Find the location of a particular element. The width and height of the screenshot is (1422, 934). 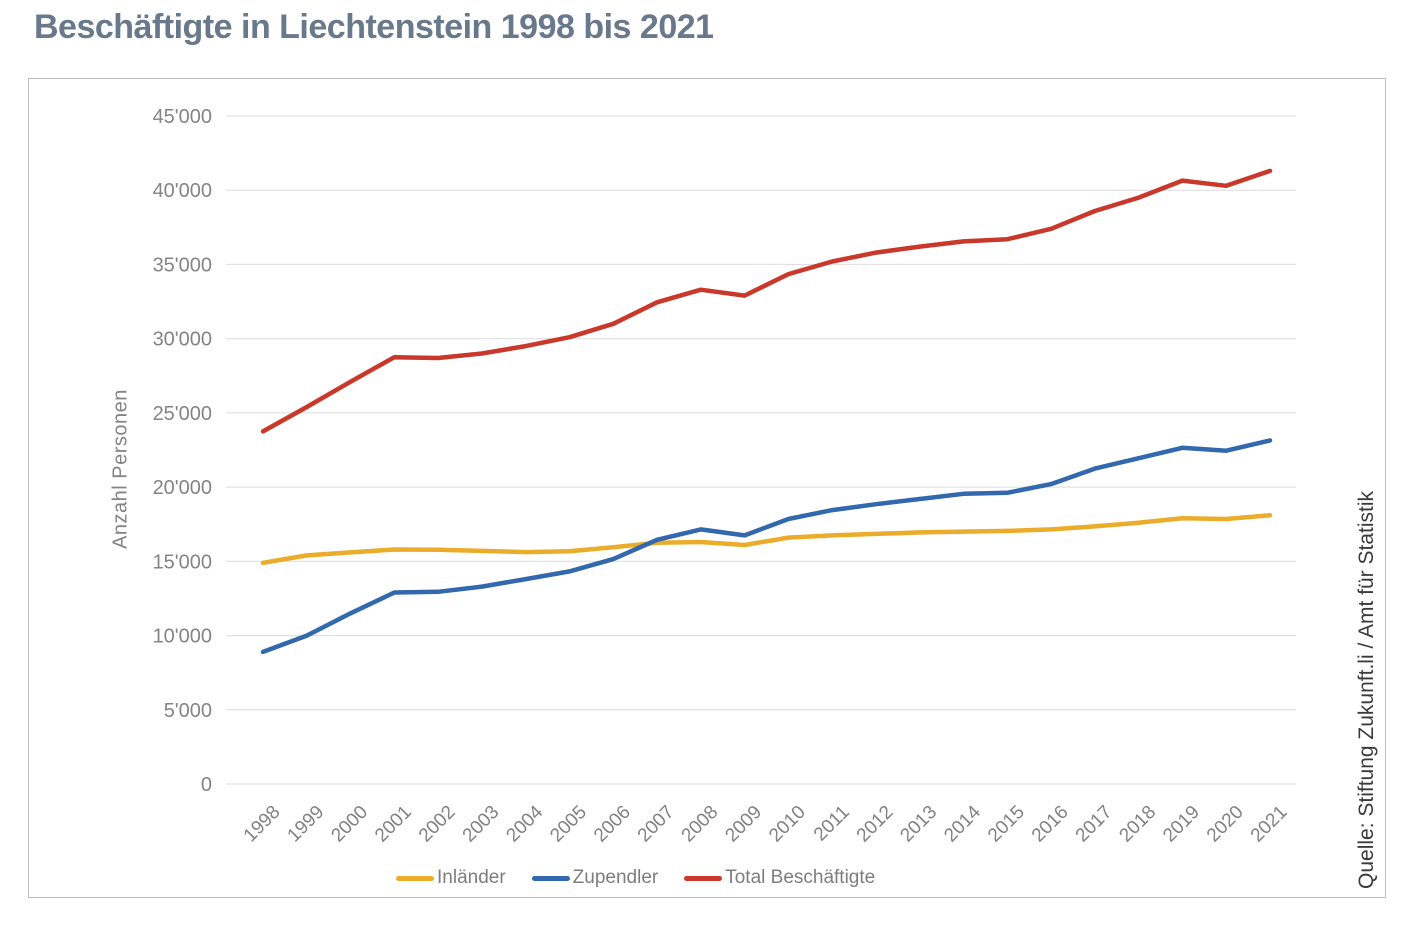

y-tick-label: 40'000 is located at coordinates (182, 191).